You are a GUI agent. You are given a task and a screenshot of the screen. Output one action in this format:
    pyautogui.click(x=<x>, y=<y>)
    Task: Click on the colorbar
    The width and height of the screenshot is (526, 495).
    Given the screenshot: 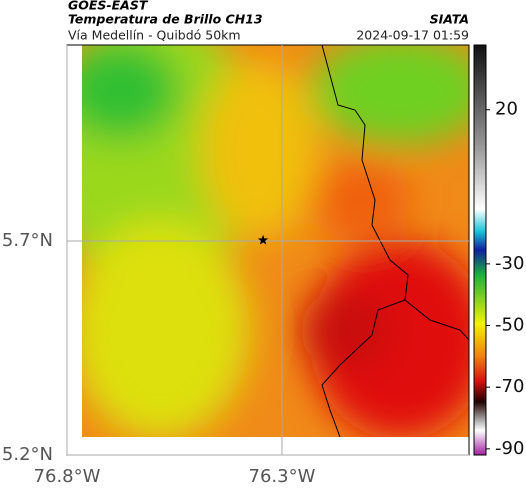 What is the action you would take?
    pyautogui.click(x=480, y=250)
    